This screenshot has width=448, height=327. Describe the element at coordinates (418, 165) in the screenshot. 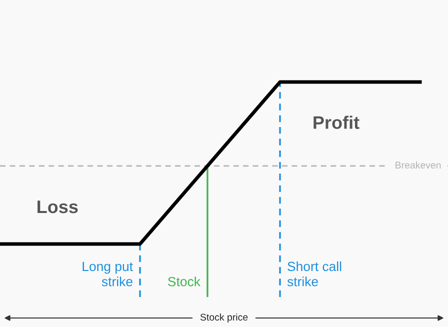

I see `ref-line-label: Breakeven` at that location.